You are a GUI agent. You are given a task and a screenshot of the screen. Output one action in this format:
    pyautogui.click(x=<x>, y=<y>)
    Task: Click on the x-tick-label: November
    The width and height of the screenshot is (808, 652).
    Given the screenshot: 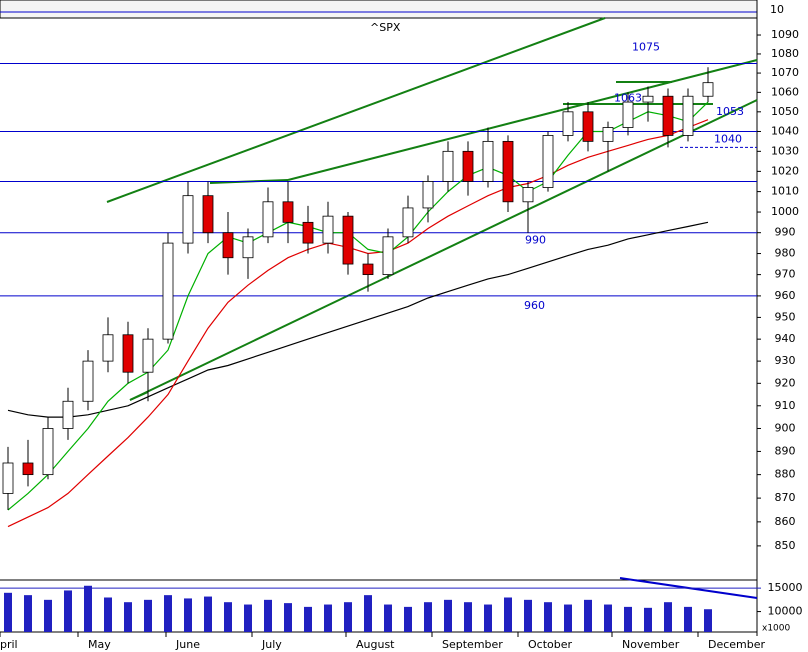 What is the action you would take?
    pyautogui.click(x=651, y=644)
    